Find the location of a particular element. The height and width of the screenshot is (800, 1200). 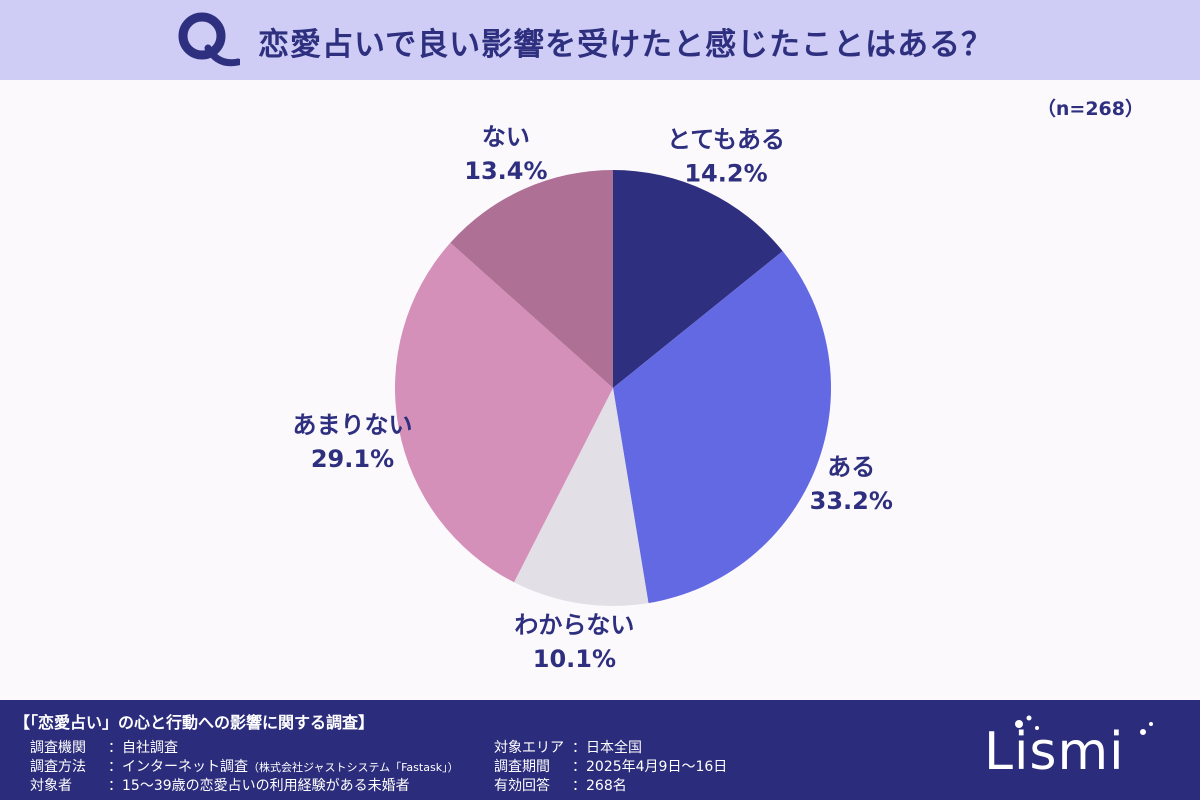

footer-row-method: 調査方法 ：インターネット調査（株式会社ジャストシステム「Fastask」） is located at coordinates (244, 766).